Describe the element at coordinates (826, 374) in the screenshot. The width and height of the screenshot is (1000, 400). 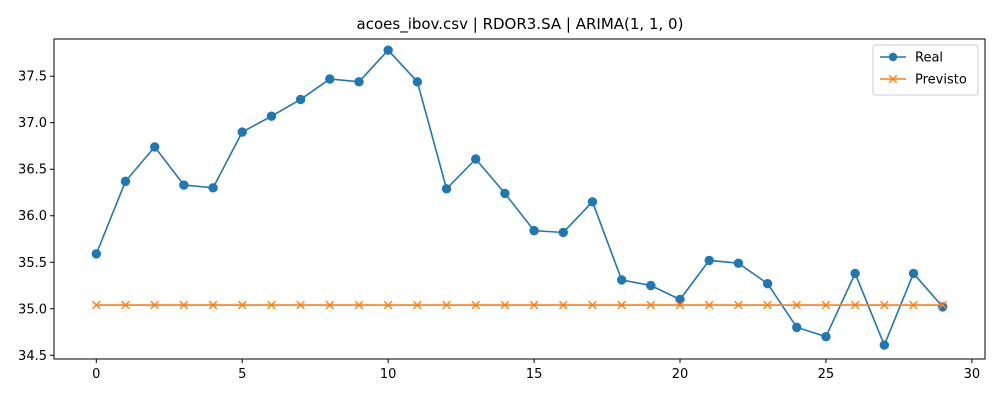
I see `x-tick-label: 25` at that location.